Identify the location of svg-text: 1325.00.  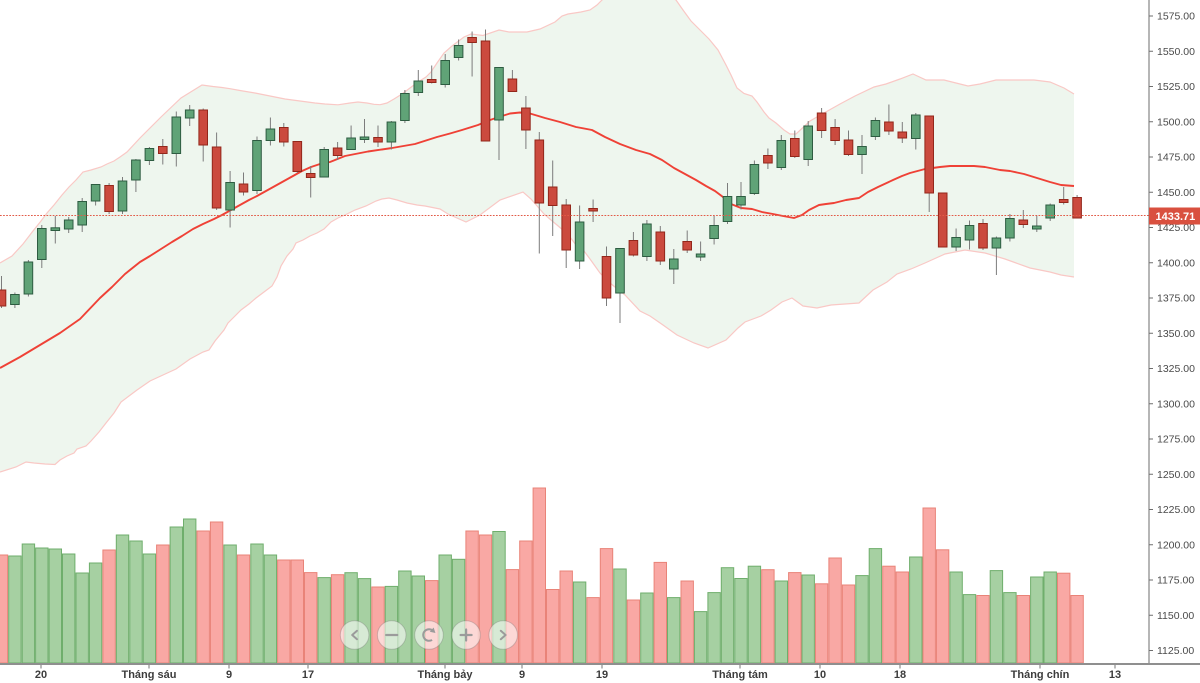
(1176, 369).